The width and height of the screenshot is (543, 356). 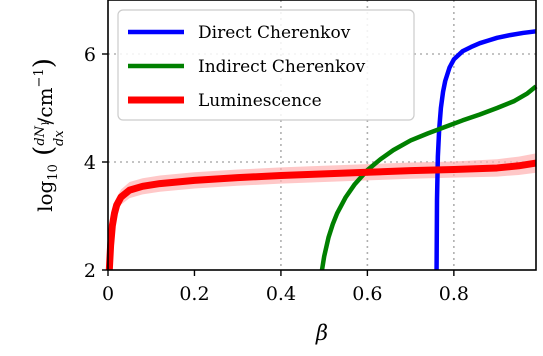 I want to click on x-tick-label: 0.4, so click(x=281, y=294).